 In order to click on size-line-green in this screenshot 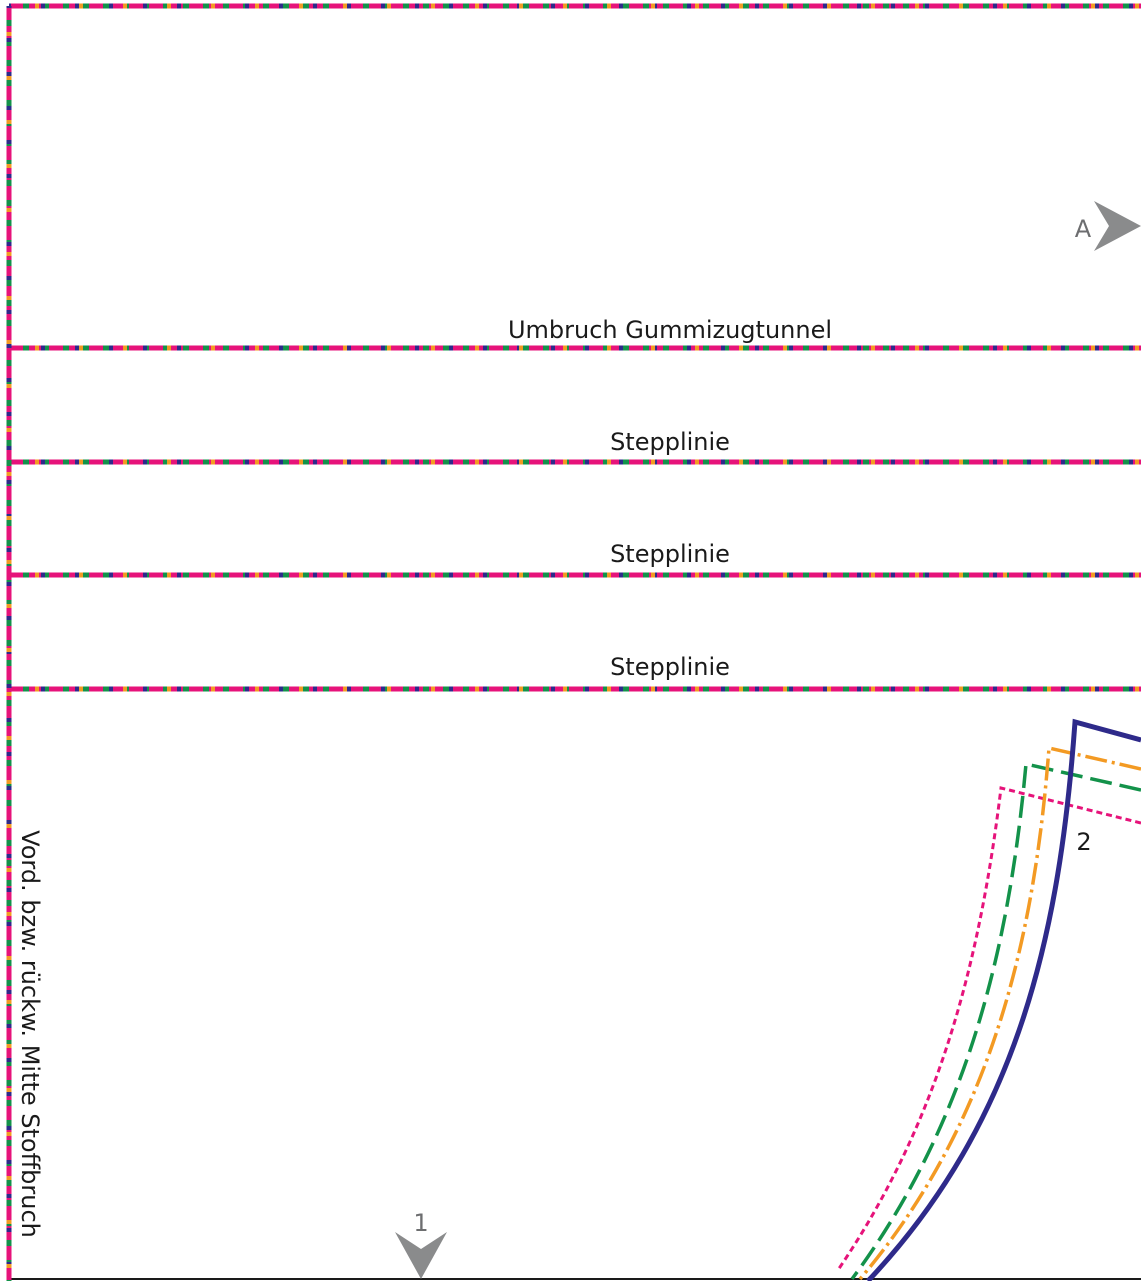, I will do `click(995, 1021)`.